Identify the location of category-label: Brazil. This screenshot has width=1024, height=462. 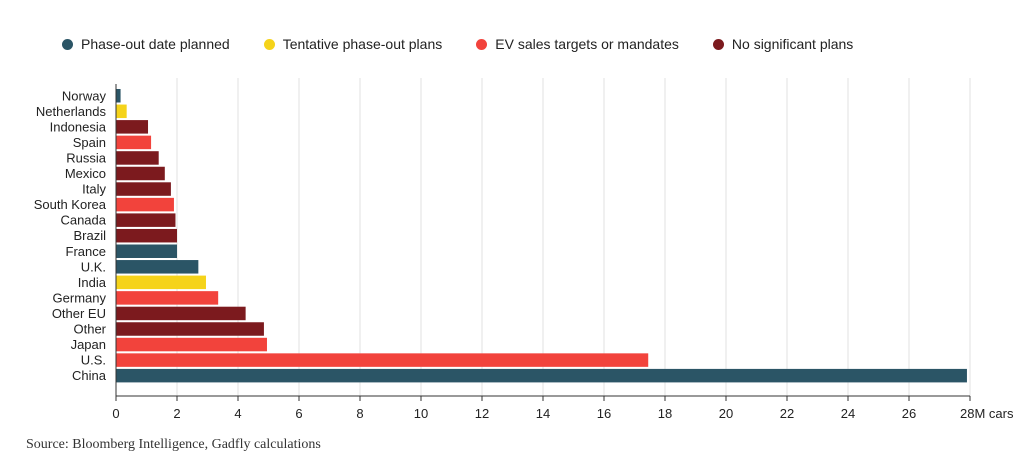
(89, 235).